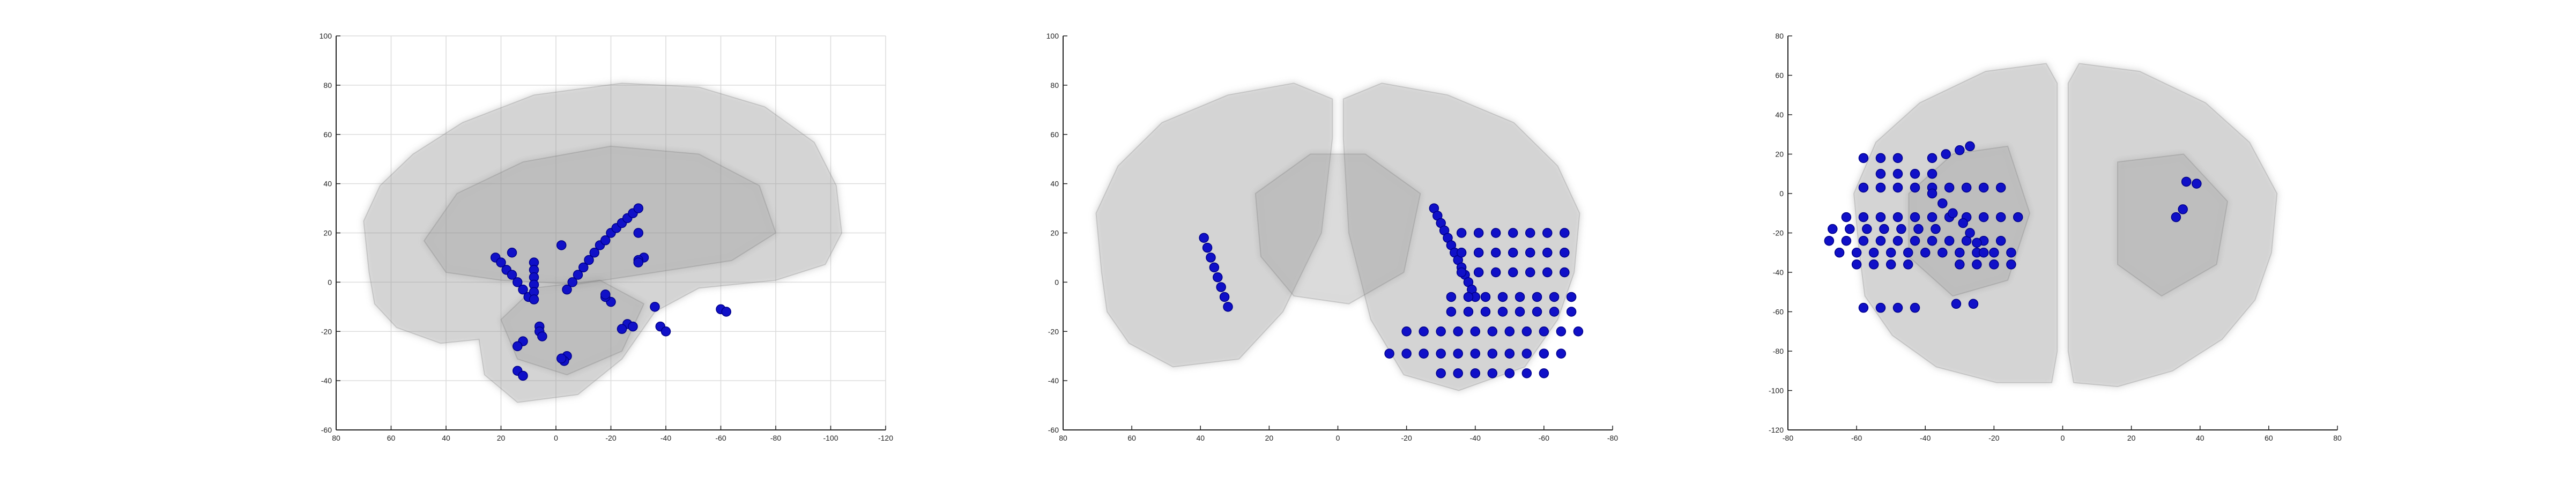 This screenshot has width=2576, height=483. I want to click on x-tick-label: 20, so click(2132, 438).